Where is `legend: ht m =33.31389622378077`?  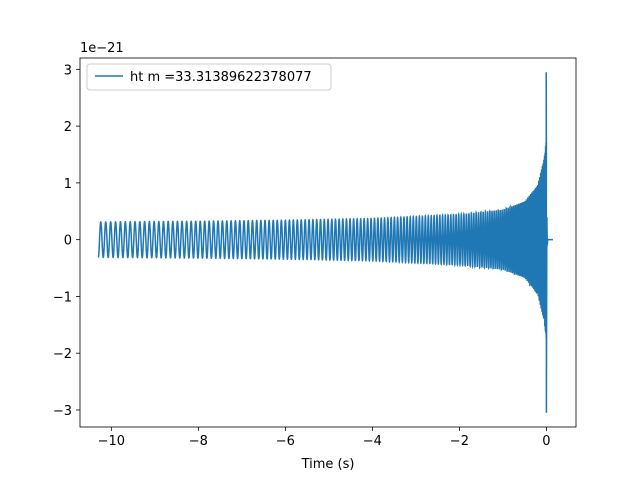
legend: ht m =33.31389622378077 is located at coordinates (209, 77).